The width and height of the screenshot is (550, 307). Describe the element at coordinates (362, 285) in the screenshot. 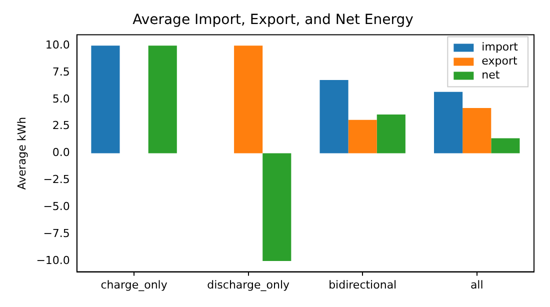

I see `x-tick-label: bidirectional` at that location.